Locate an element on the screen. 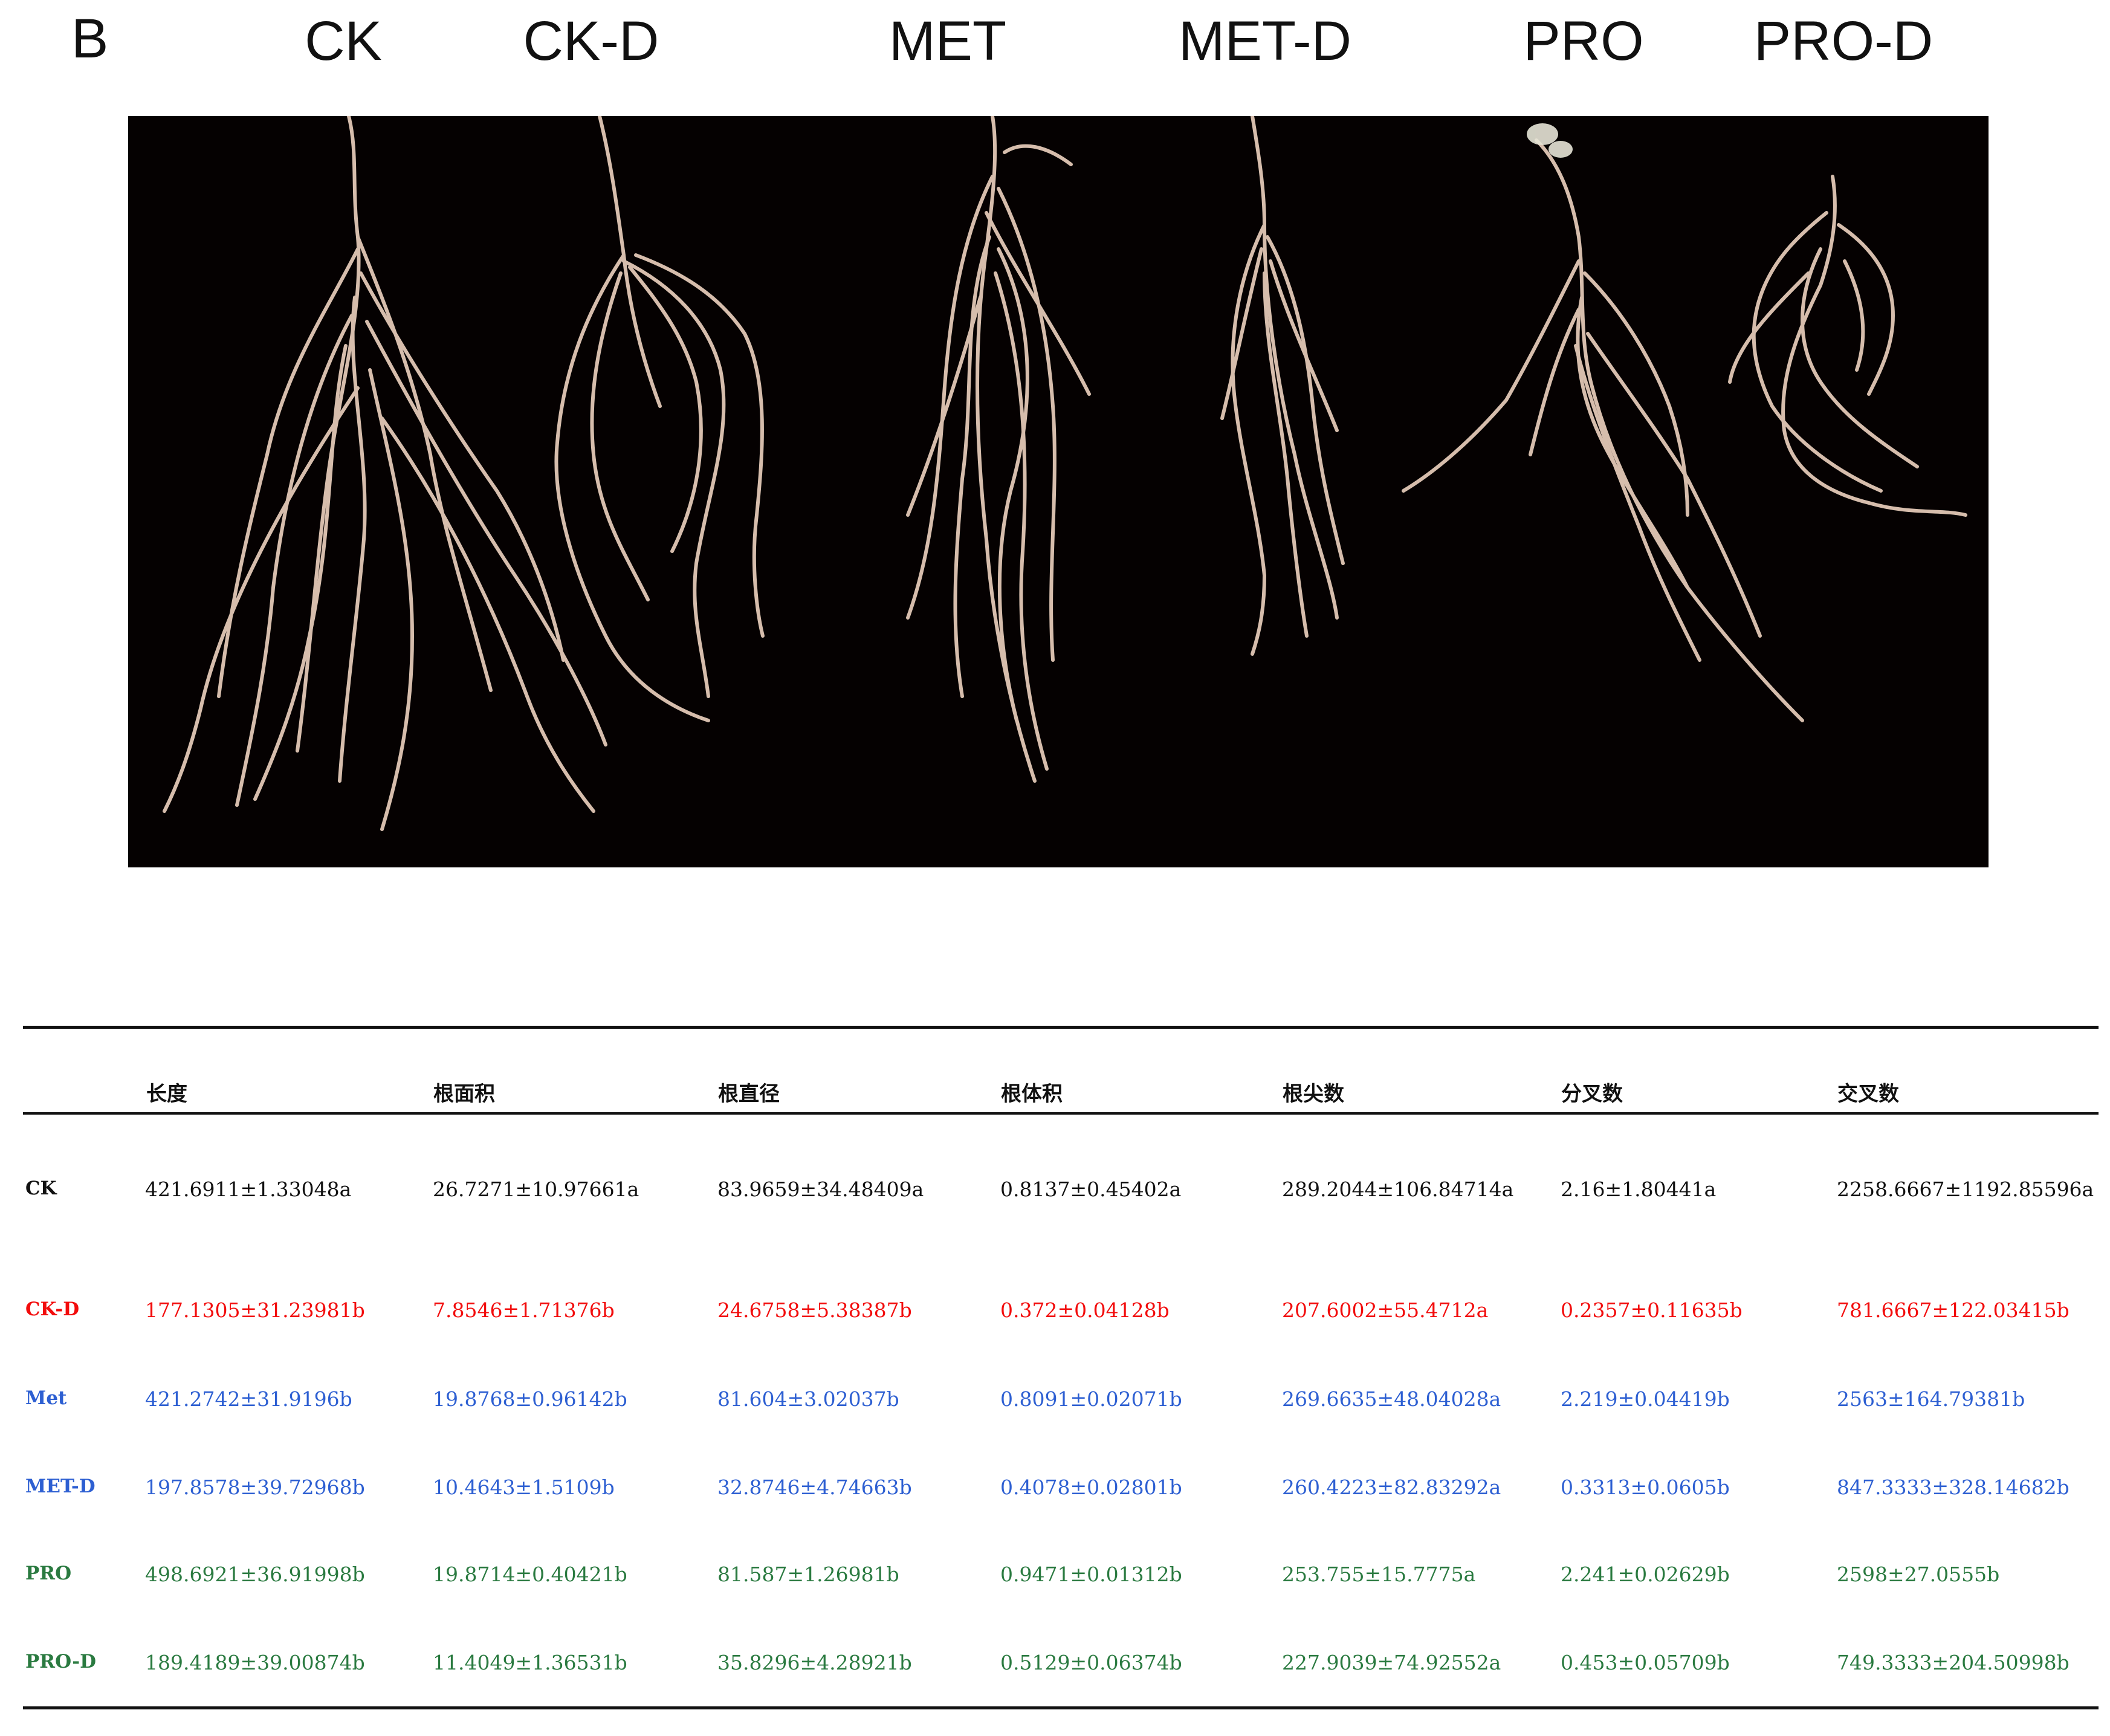 The width and height of the screenshot is (2110, 1736). header-root-diameter: 根直径 is located at coordinates (749, 1094).